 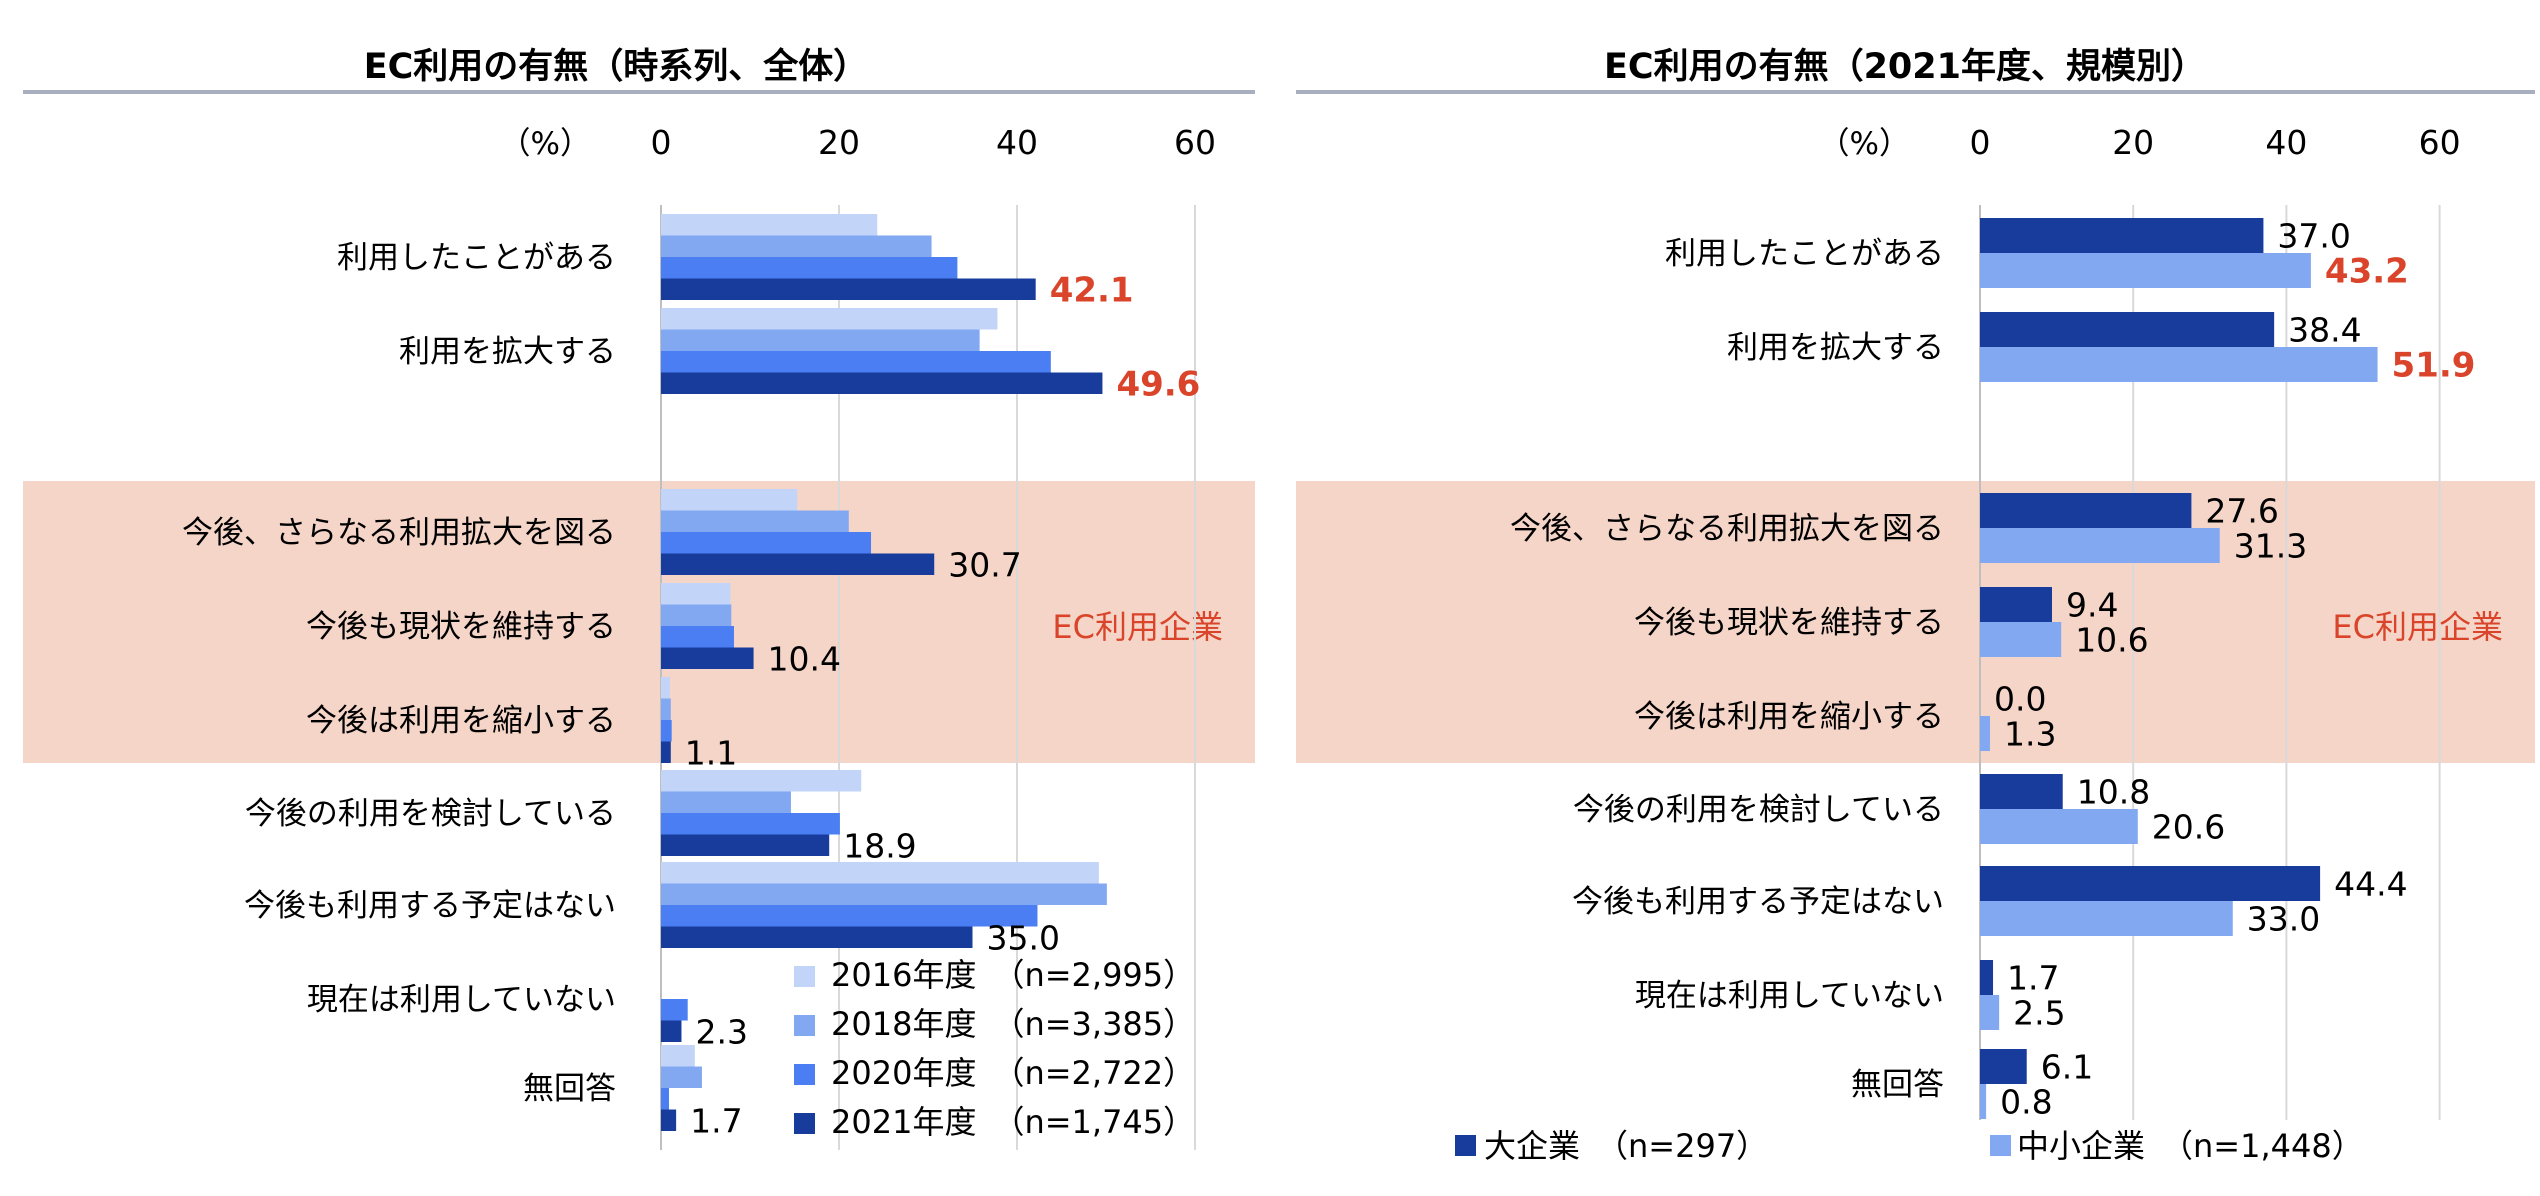 What do you see at coordinates (879, 845) in the screenshot?
I see `data-label: 18.9` at bounding box center [879, 845].